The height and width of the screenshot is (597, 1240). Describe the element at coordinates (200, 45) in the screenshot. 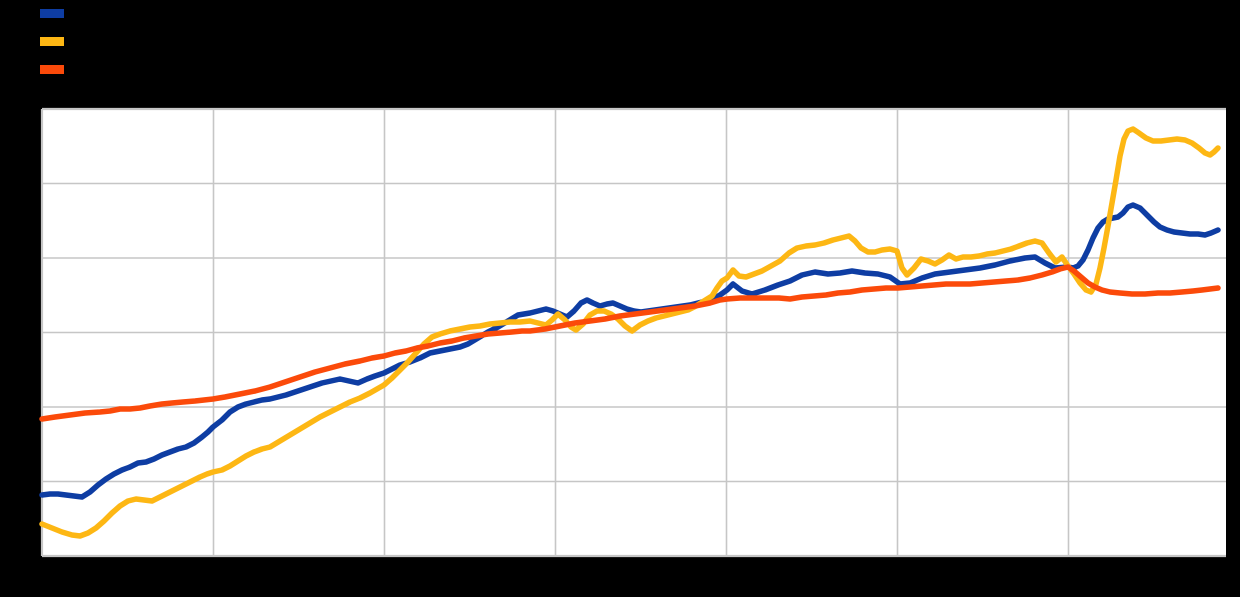

I see `legend` at that location.